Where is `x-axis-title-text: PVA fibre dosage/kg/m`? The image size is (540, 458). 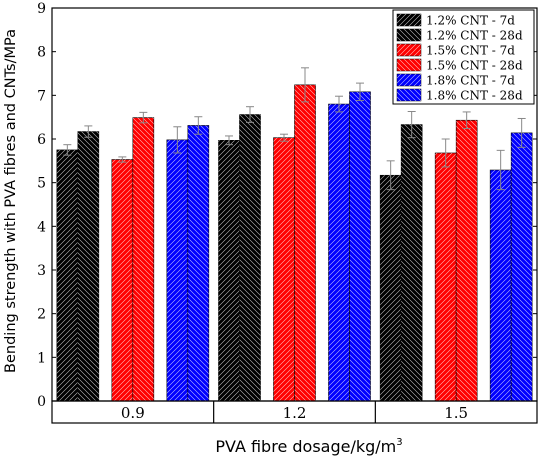 x-axis-title-text: PVA fibre dosage/kg/m is located at coordinates (305, 446).